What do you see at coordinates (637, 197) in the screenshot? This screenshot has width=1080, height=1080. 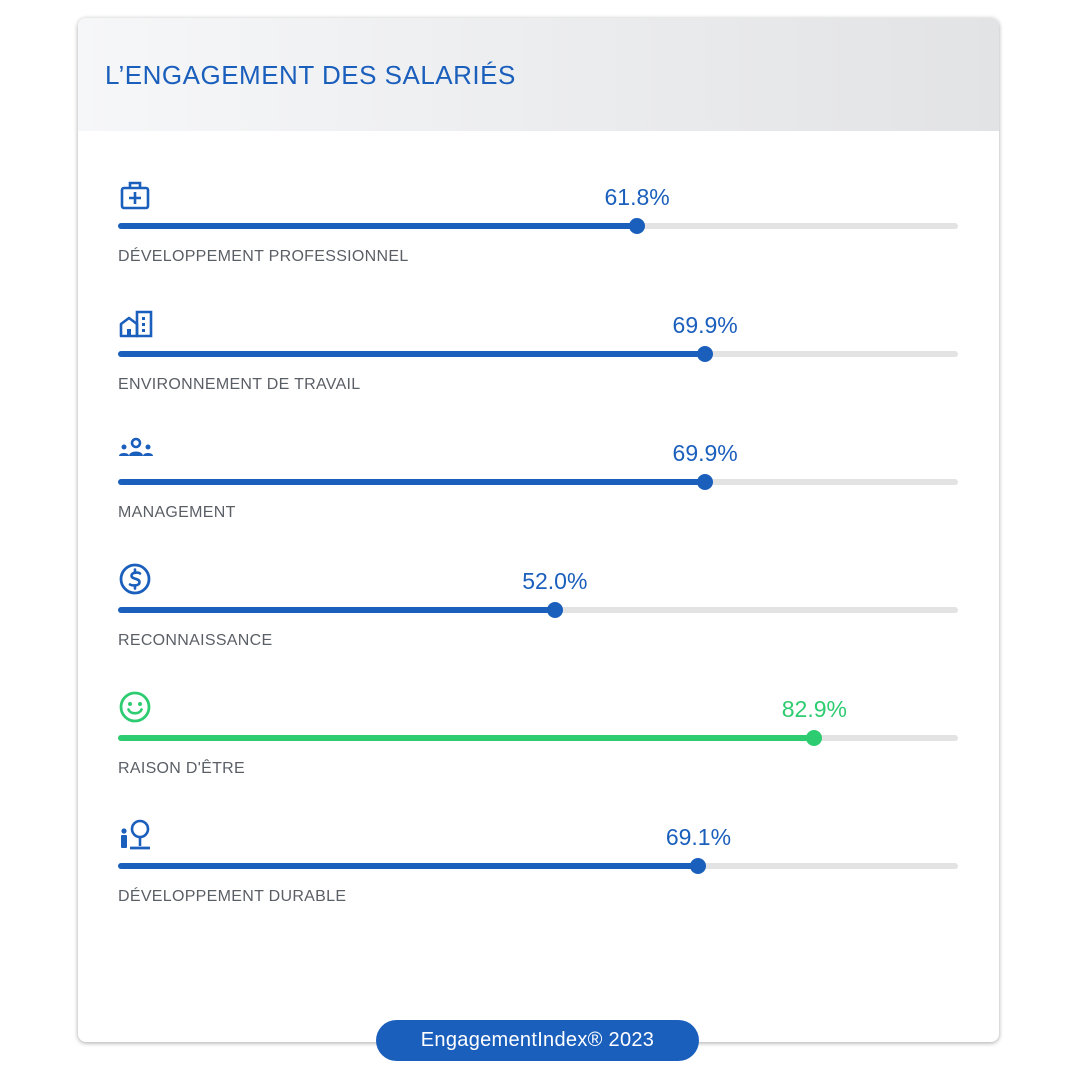 I see `metric-value: 61.8%` at bounding box center [637, 197].